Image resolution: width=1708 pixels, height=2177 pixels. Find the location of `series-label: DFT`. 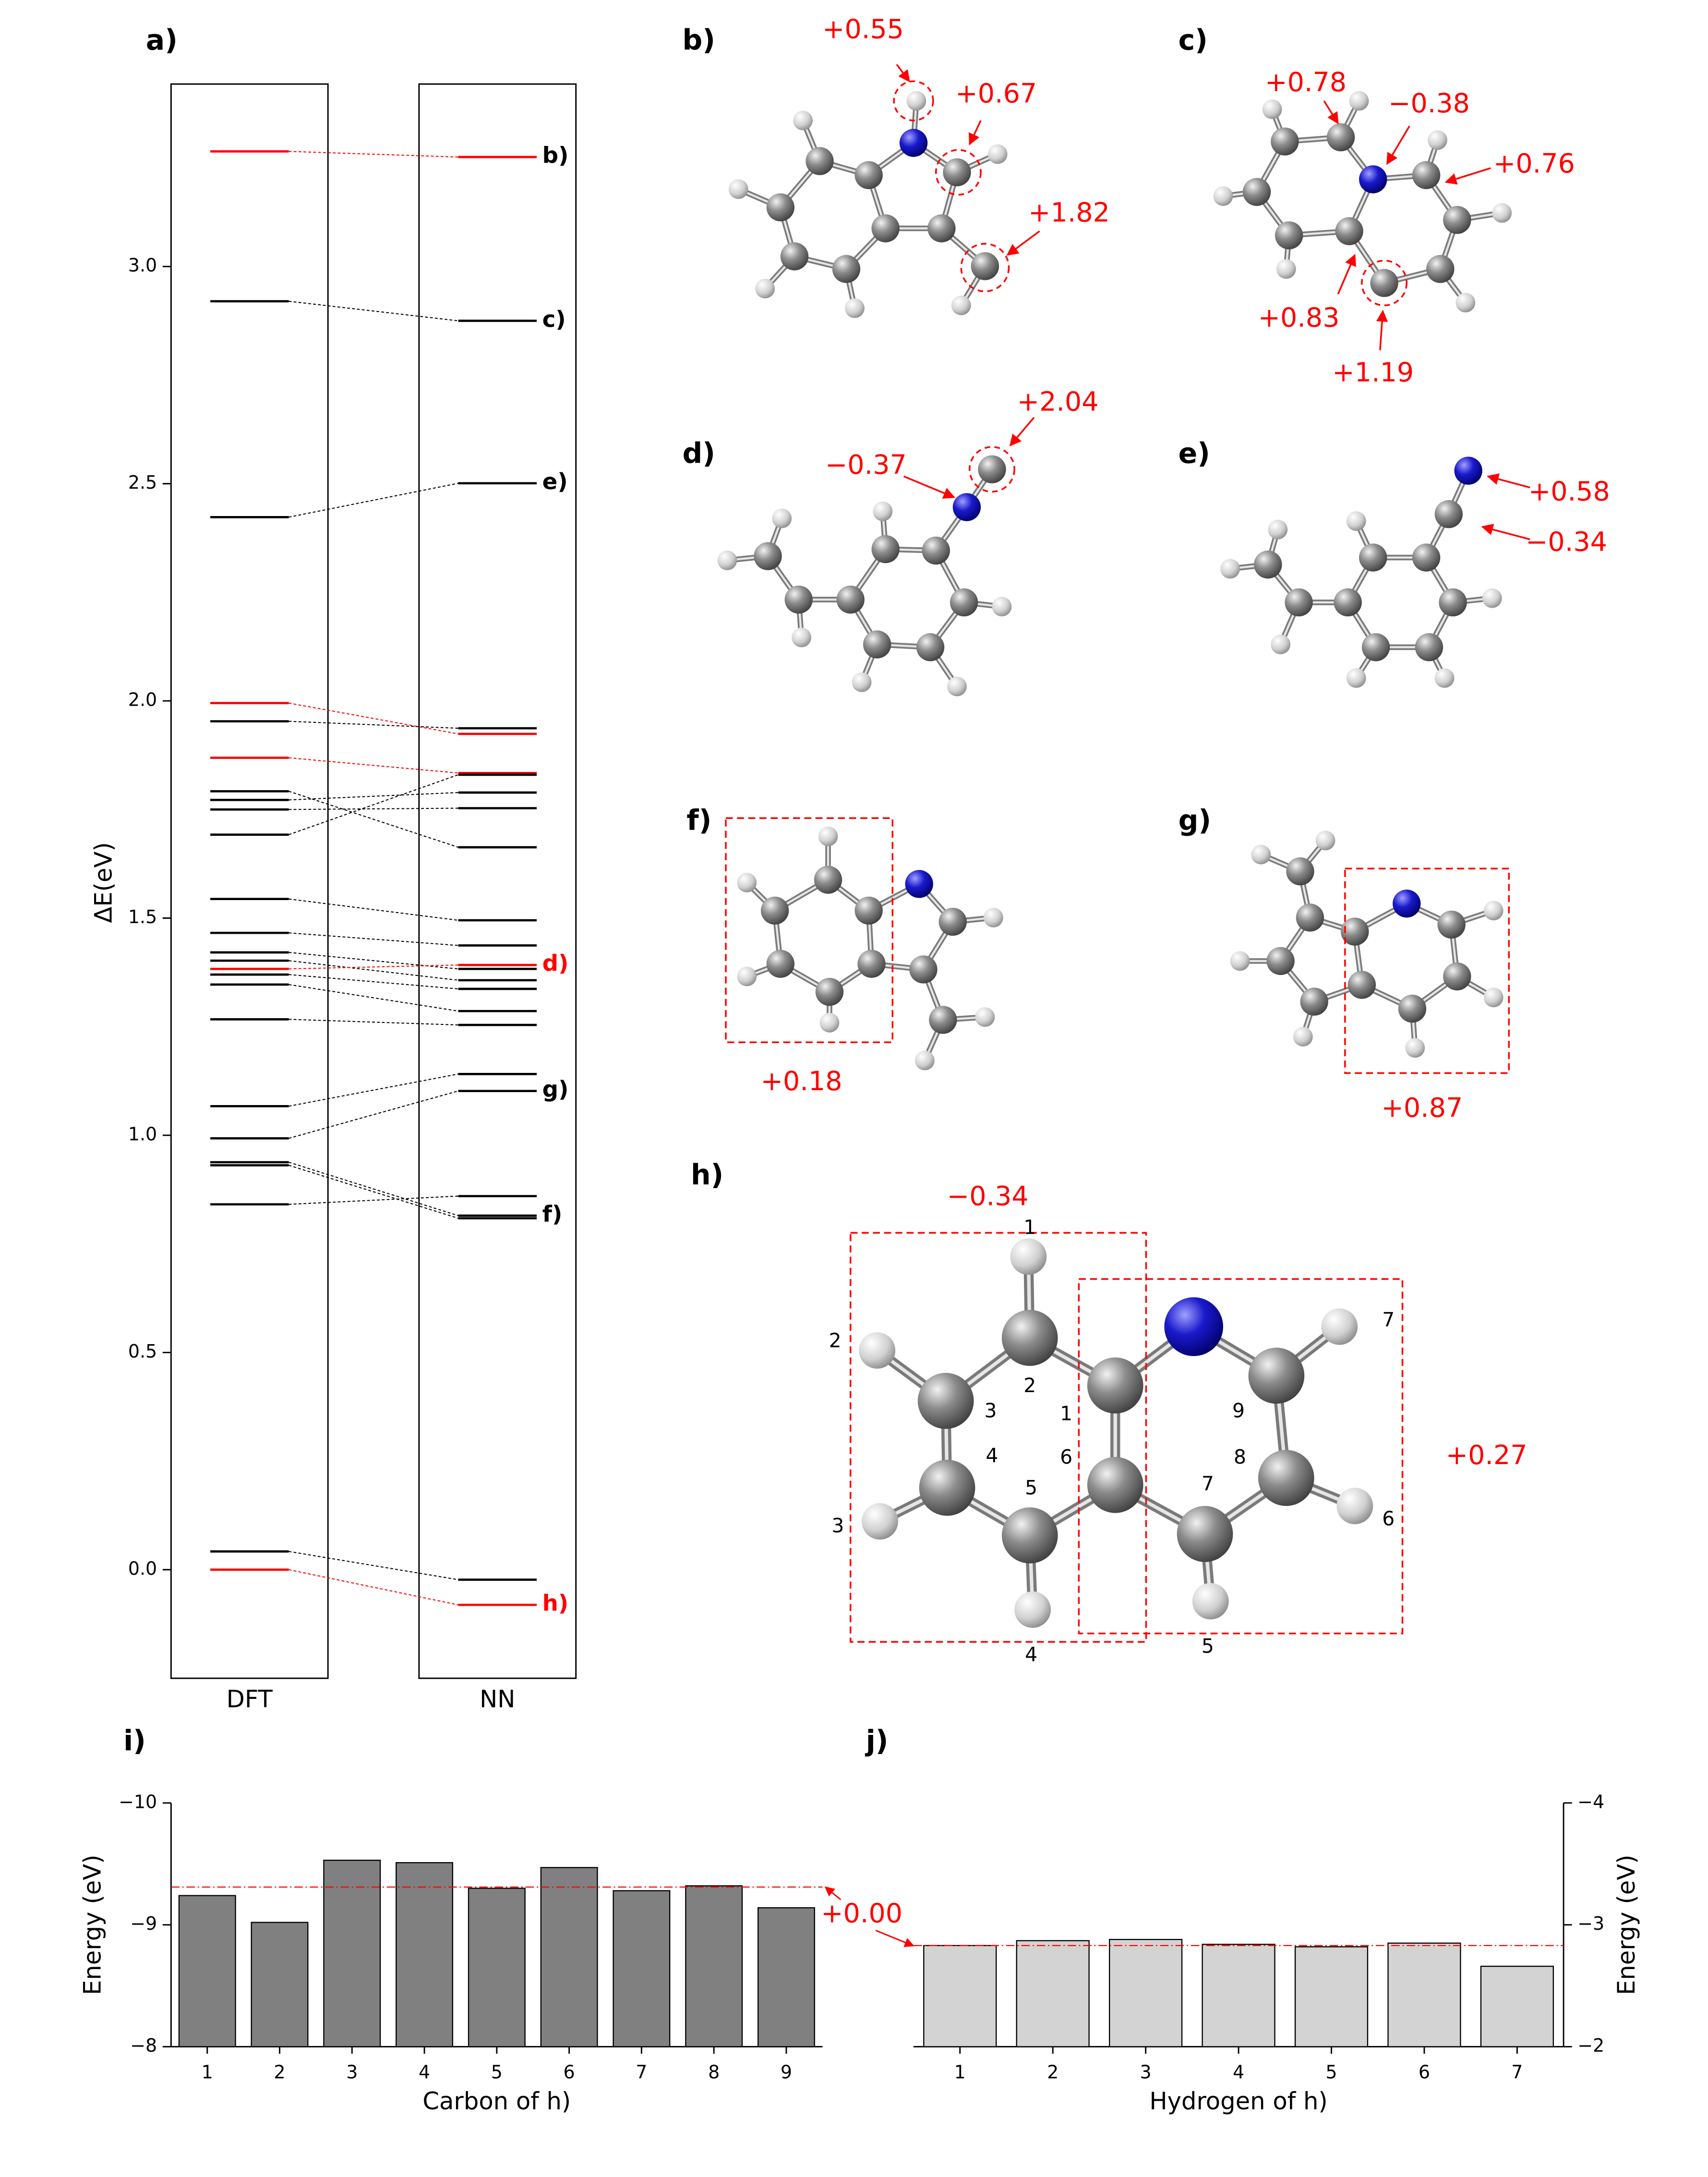

series-label: DFT is located at coordinates (250, 1699).